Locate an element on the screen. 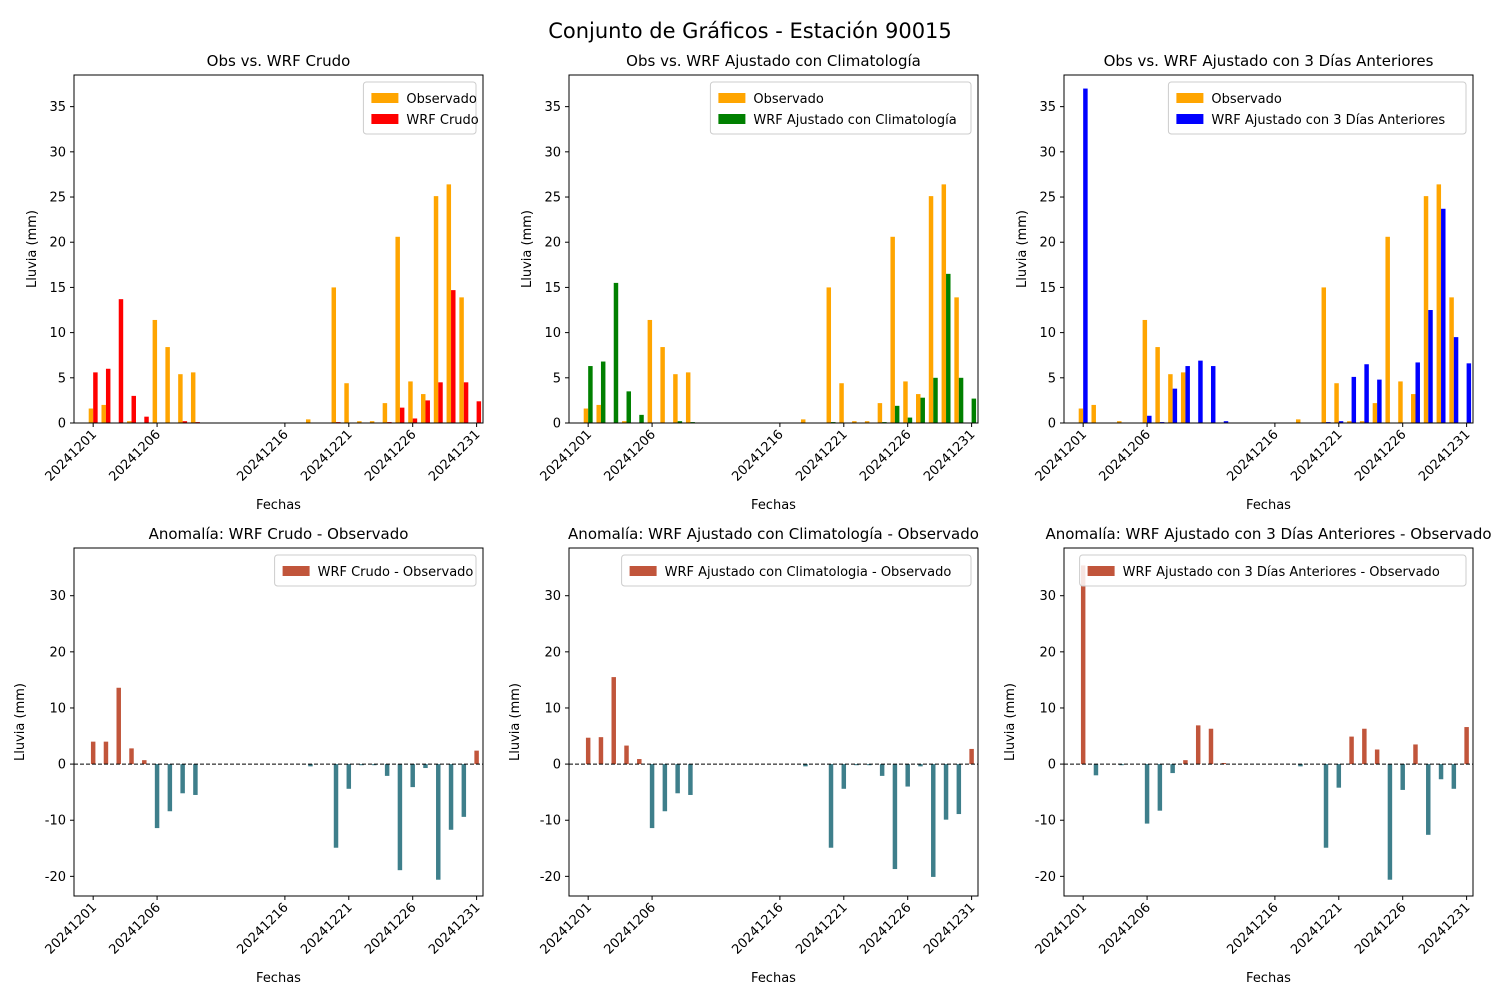 This screenshot has height=1000, width=1500. y-tick-label: -20 is located at coordinates (55, 877).